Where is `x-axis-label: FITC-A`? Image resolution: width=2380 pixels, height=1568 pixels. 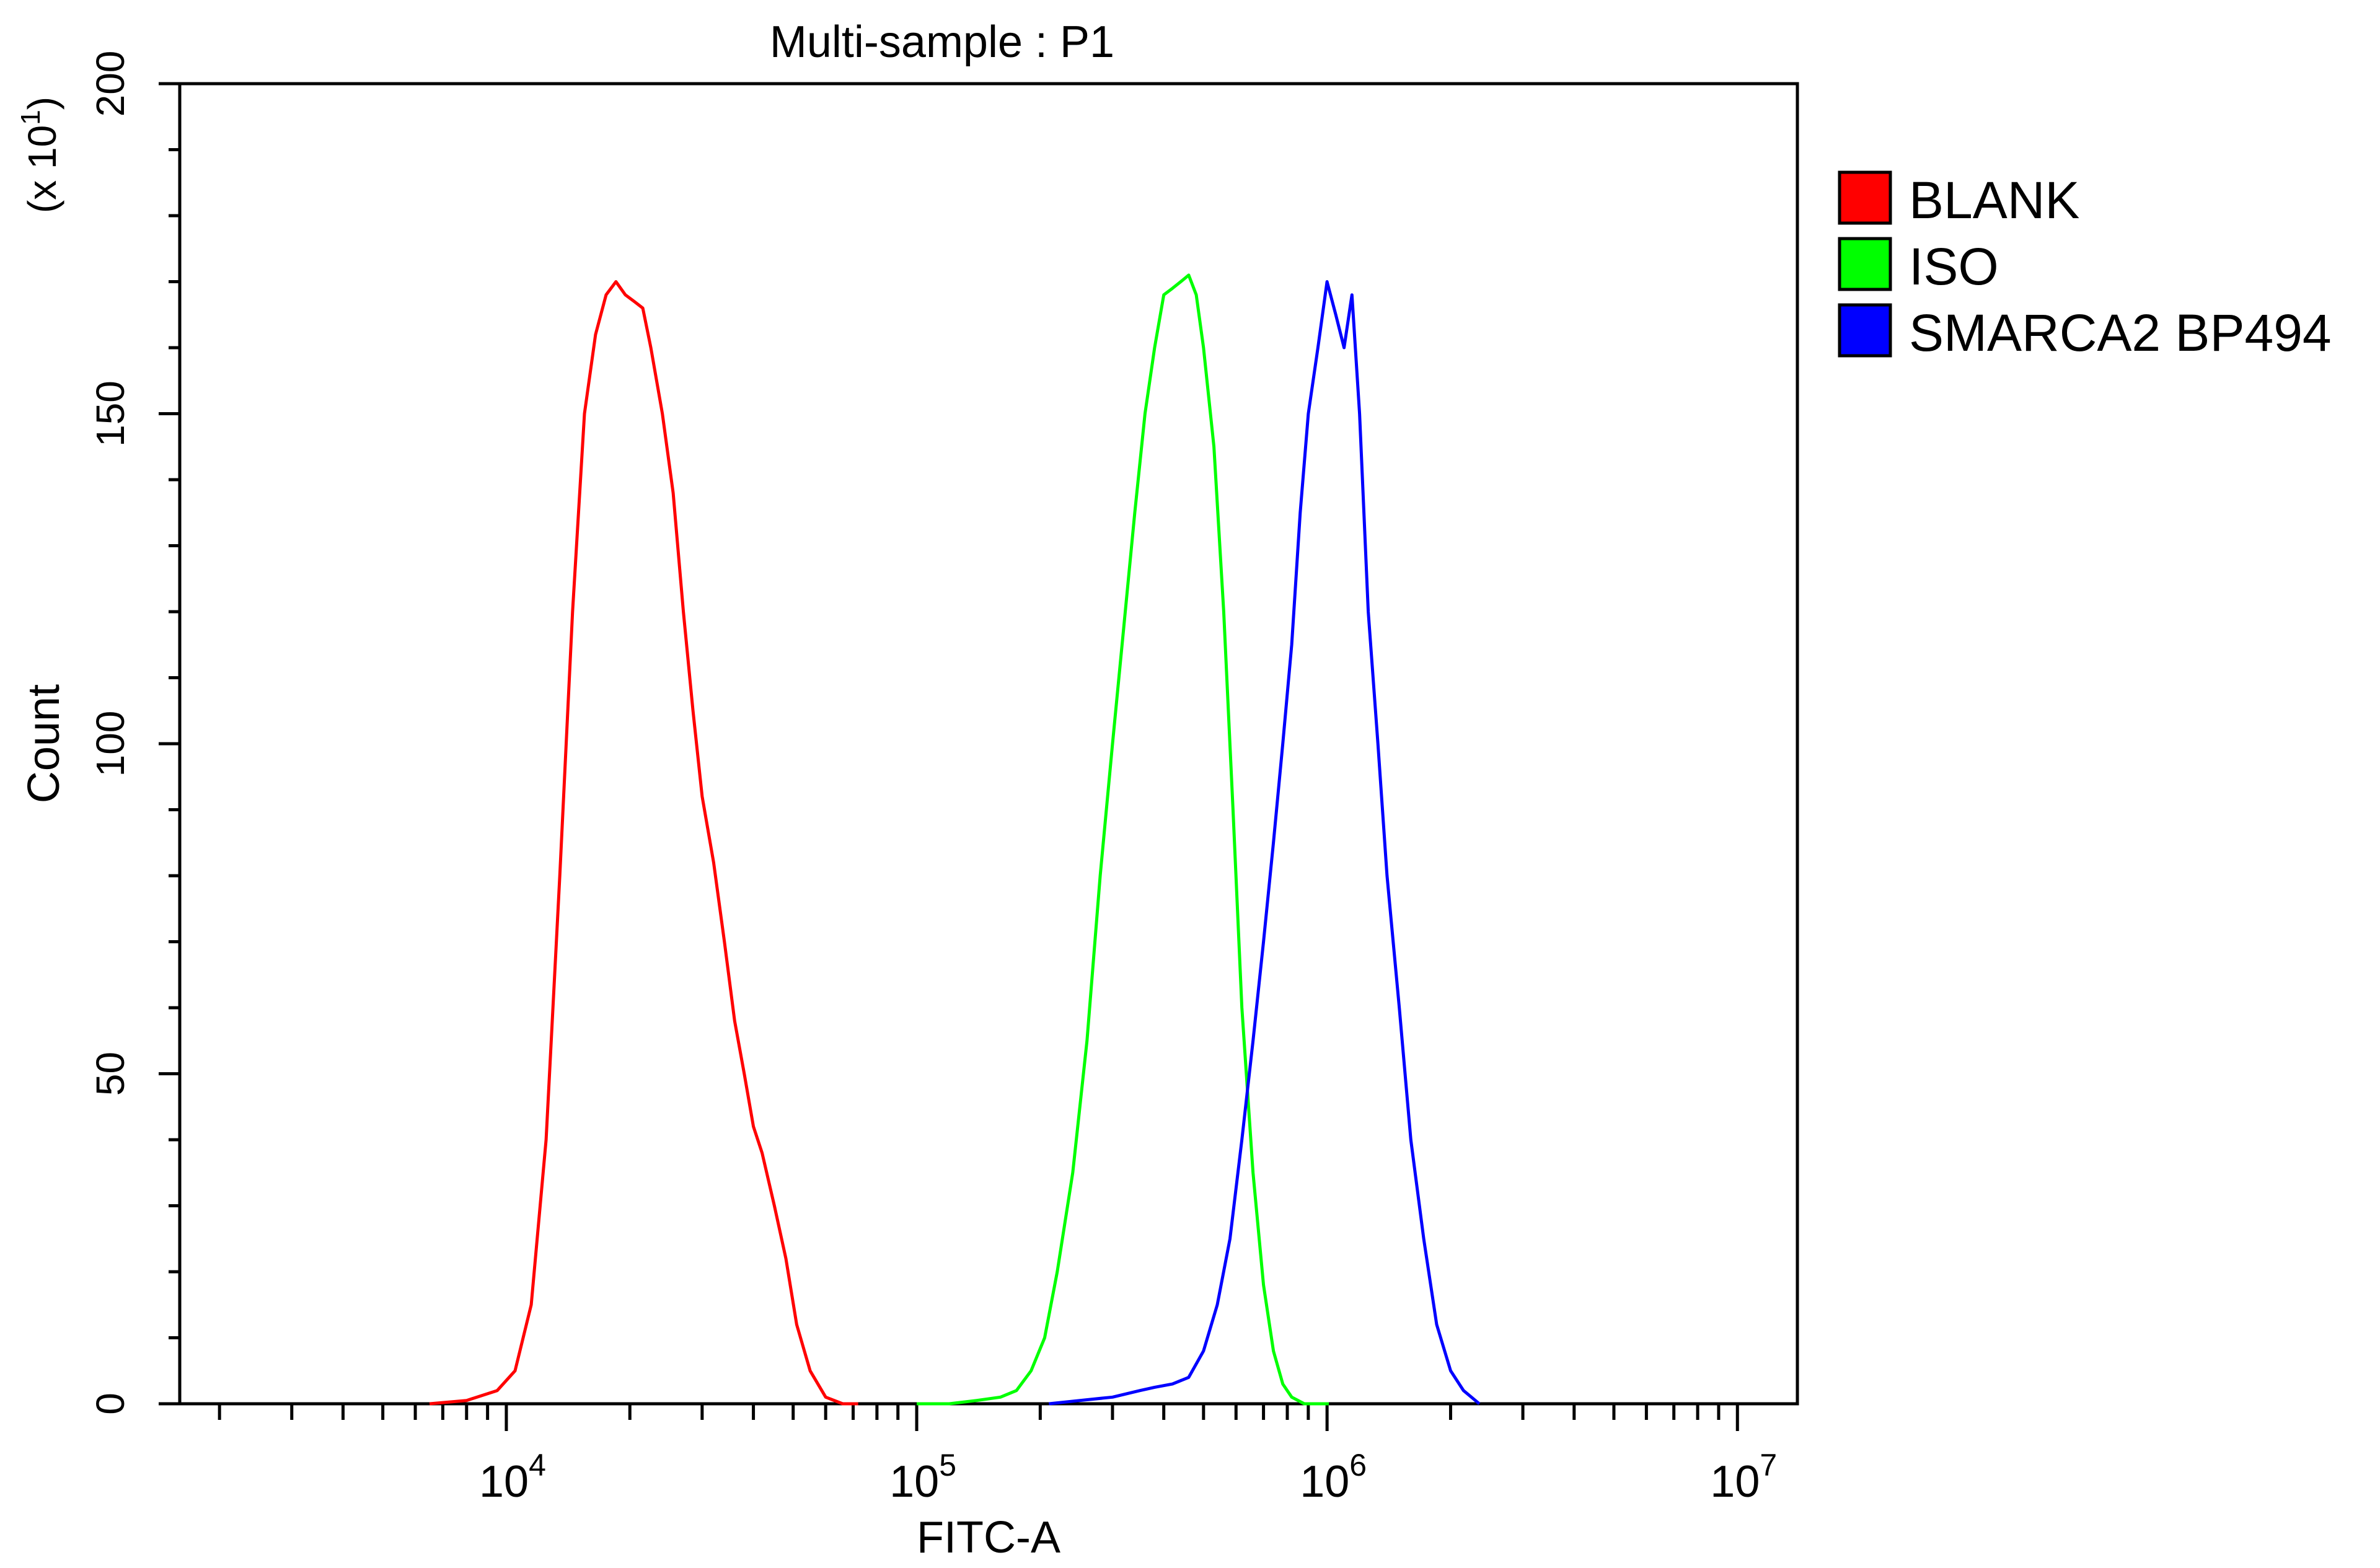
x-axis-label: FITC-A is located at coordinates (988, 1537).